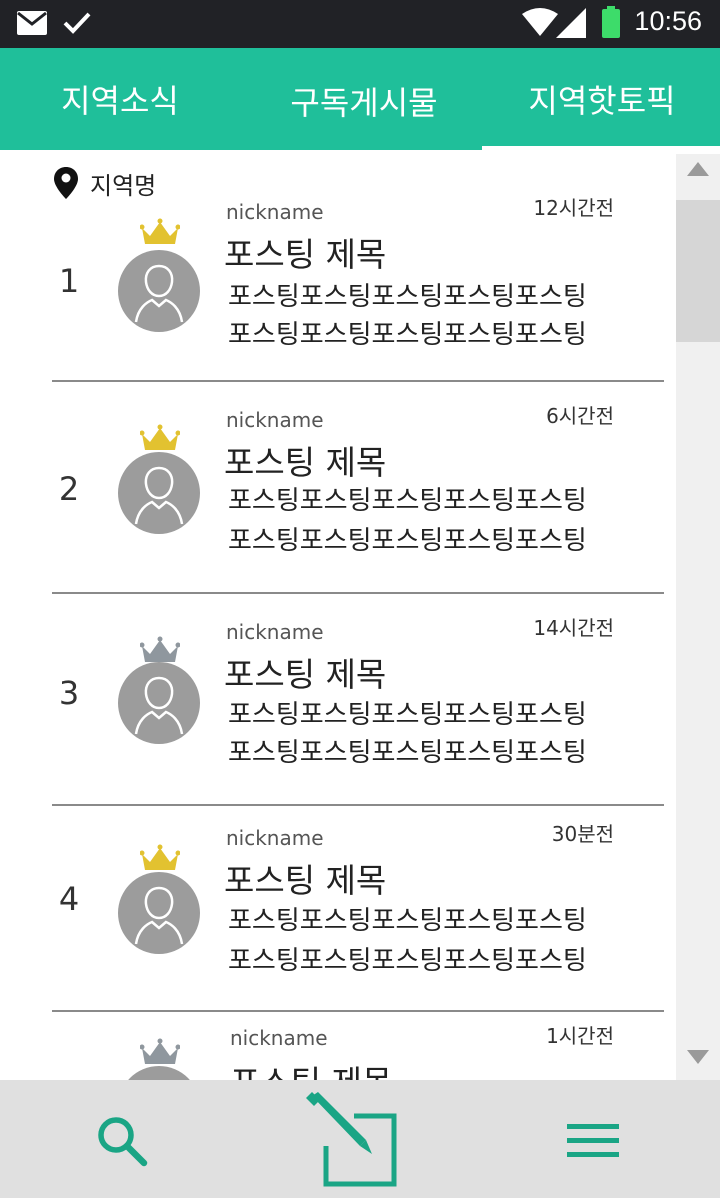 The height and width of the screenshot is (1198, 720). What do you see at coordinates (69, 899) in the screenshot?
I see `rank-number: 4` at bounding box center [69, 899].